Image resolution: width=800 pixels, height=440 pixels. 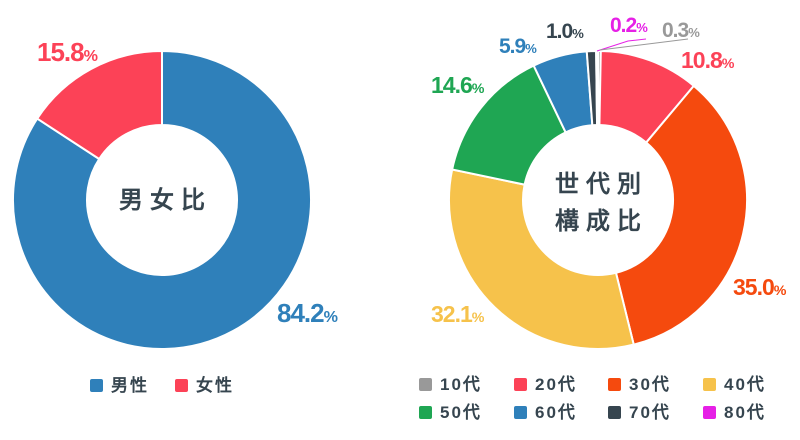 I want to click on legend-item-10s: 10代, so click(x=466, y=384).